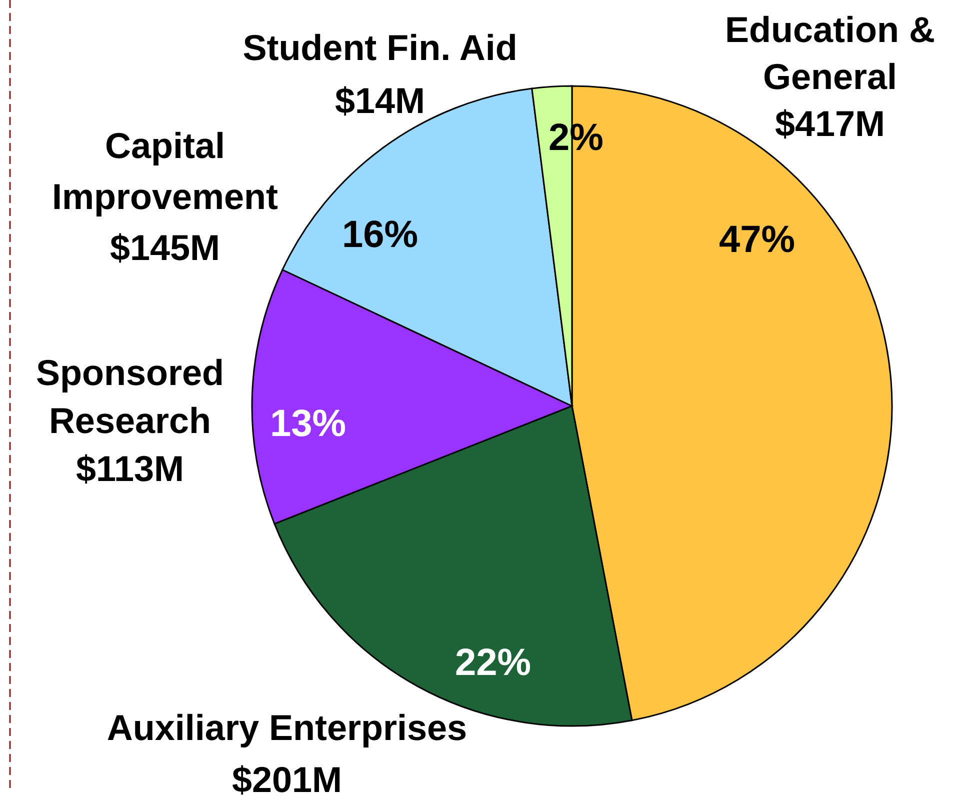 This screenshot has width=975, height=799. Describe the element at coordinates (380, 235) in the screenshot. I see `data-label: 16%` at that location.